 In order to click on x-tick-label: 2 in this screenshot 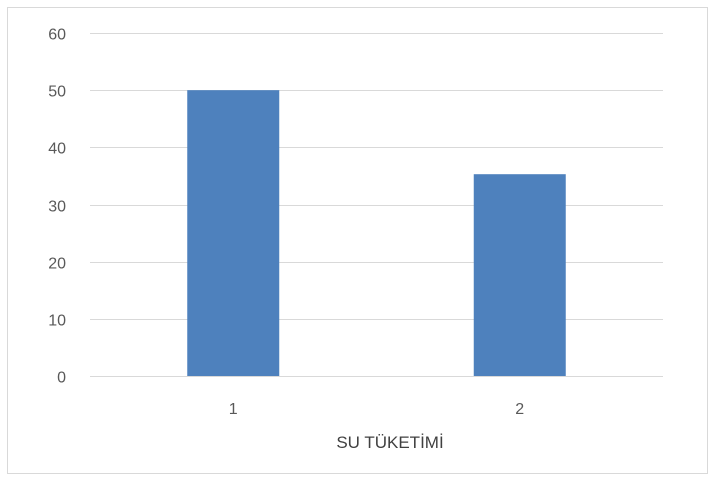, I will do `click(519, 409)`.